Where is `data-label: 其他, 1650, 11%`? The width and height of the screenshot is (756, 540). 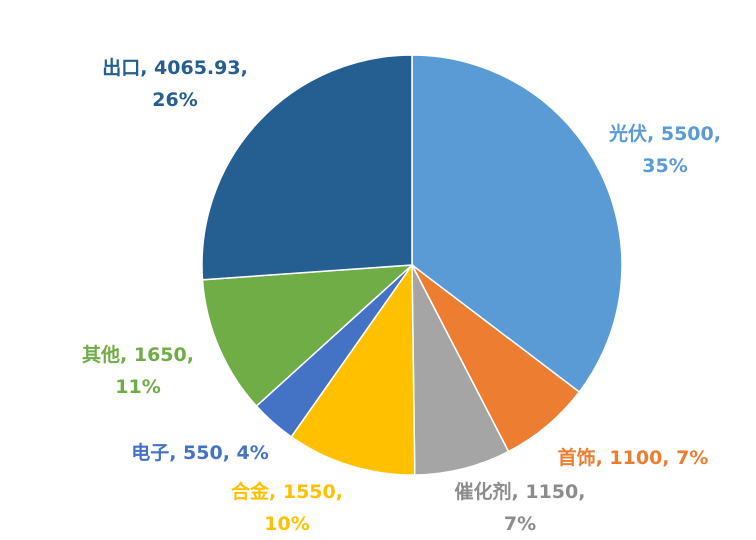
data-label: 其他, 1650, 11% is located at coordinates (138, 371).